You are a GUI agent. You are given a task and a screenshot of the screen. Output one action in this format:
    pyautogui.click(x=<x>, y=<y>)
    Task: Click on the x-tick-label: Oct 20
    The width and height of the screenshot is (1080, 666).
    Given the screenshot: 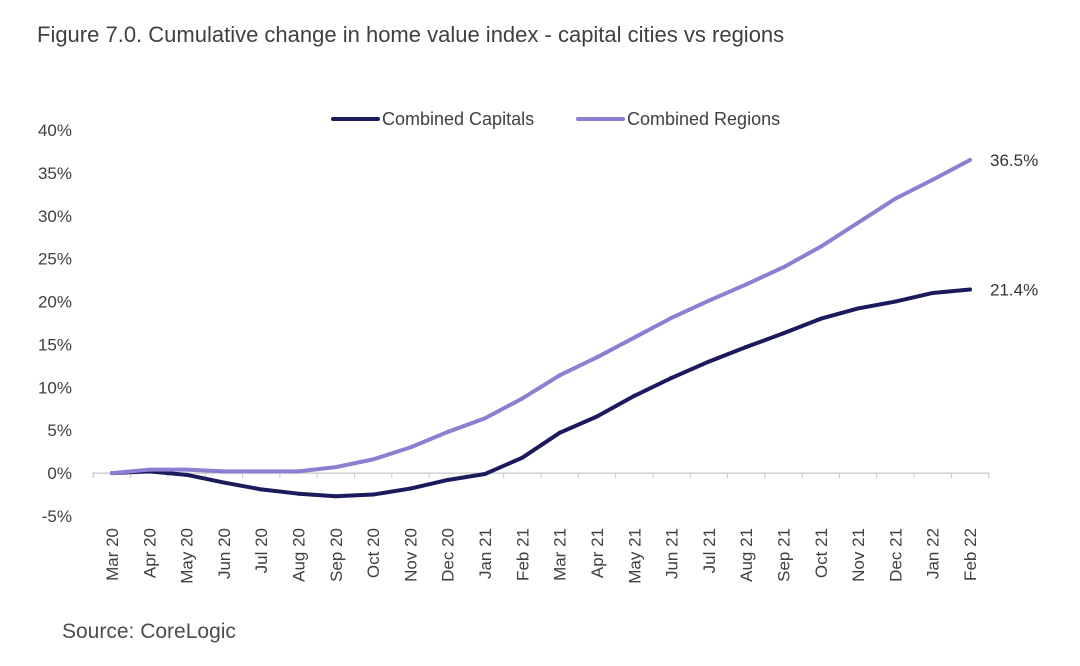 What is the action you would take?
    pyautogui.click(x=373, y=553)
    